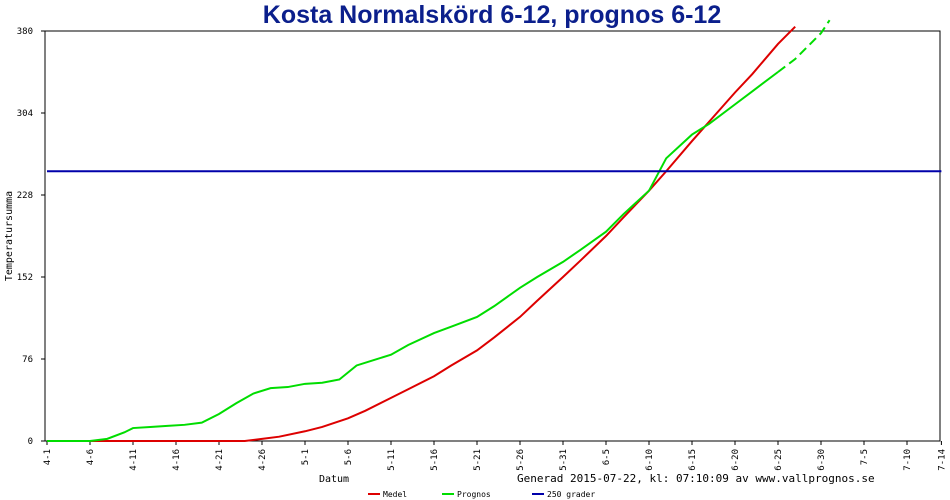  Describe the element at coordinates (349, 457) in the screenshot. I see `x-tick-label: 5-6` at that location.